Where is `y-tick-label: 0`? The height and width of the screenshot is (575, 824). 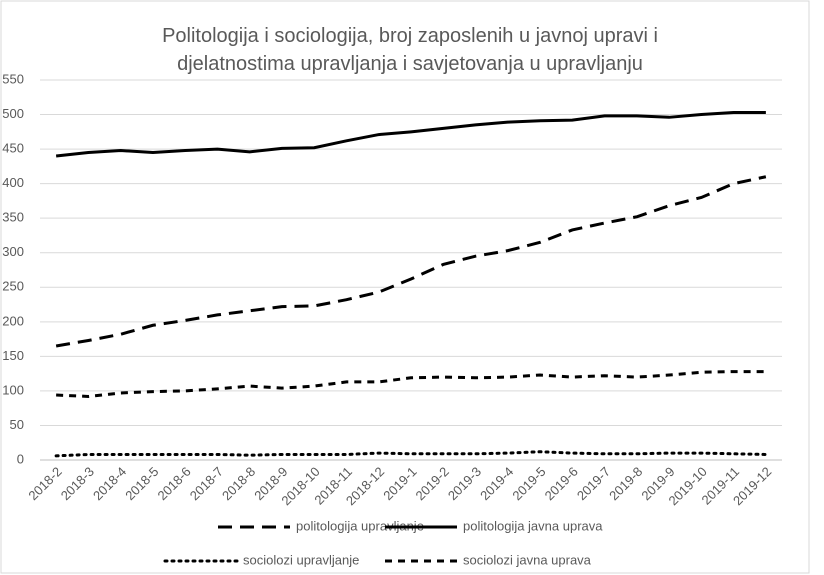
y-tick-label: 0 is located at coordinates (20, 458).